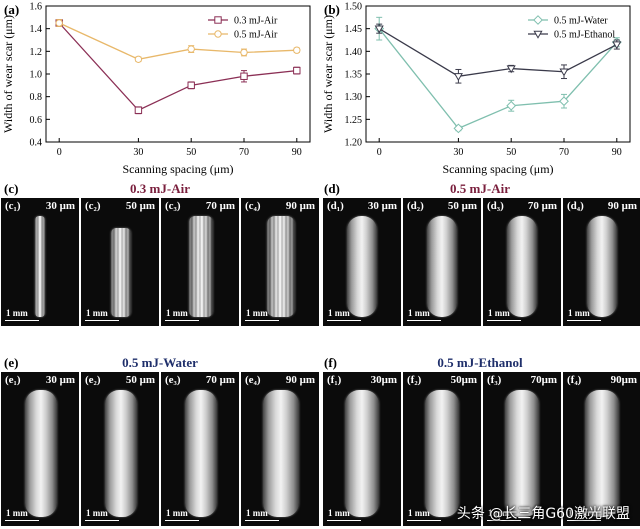 The width and height of the screenshot is (640, 529). Describe the element at coordinates (160, 362) in the screenshot. I see `group-title: 0.5 mJ-Water` at that location.